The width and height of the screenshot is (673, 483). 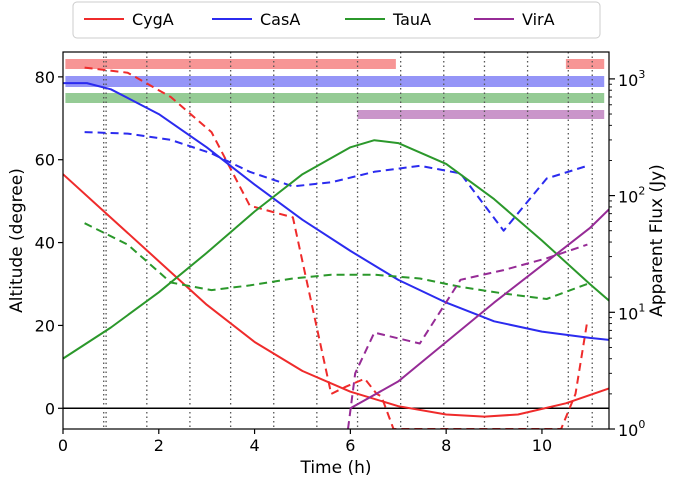 What do you see at coordinates (411, 19) in the screenshot?
I see `legend-label-taua: TauA` at bounding box center [411, 19].